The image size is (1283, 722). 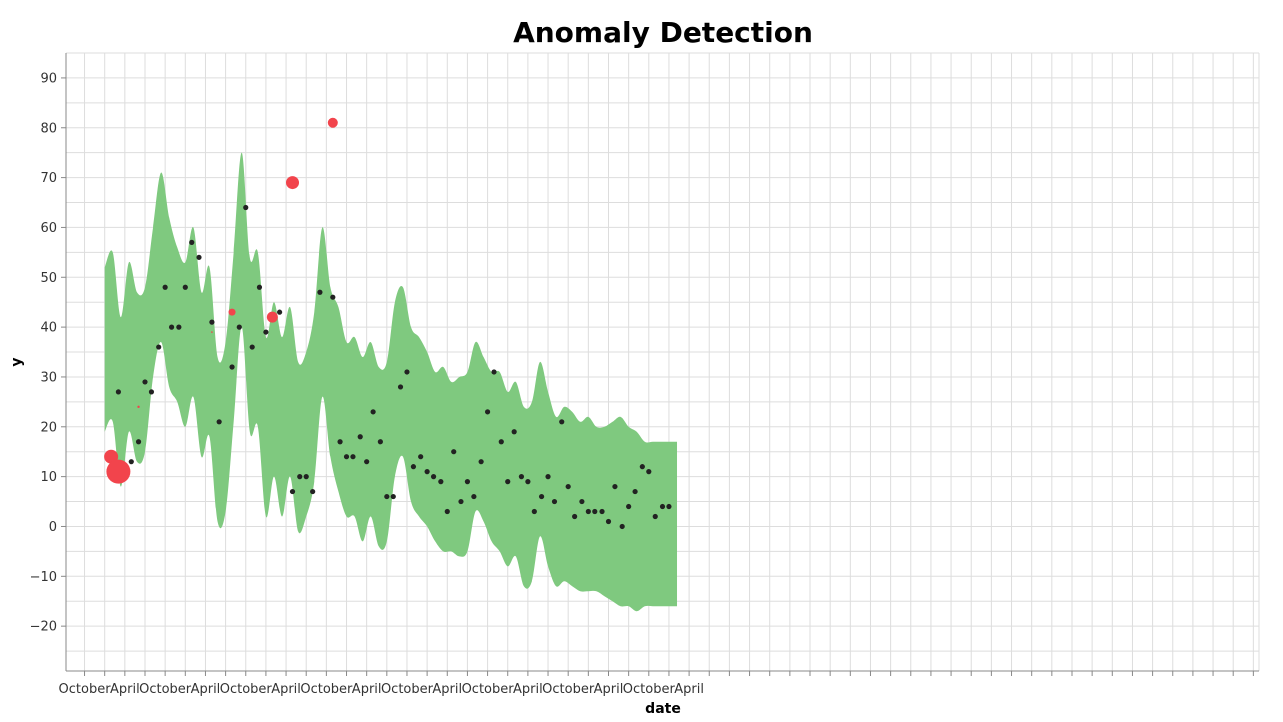 What do you see at coordinates (48, 78) in the screenshot?
I see `y-tick-label: 90` at bounding box center [48, 78].